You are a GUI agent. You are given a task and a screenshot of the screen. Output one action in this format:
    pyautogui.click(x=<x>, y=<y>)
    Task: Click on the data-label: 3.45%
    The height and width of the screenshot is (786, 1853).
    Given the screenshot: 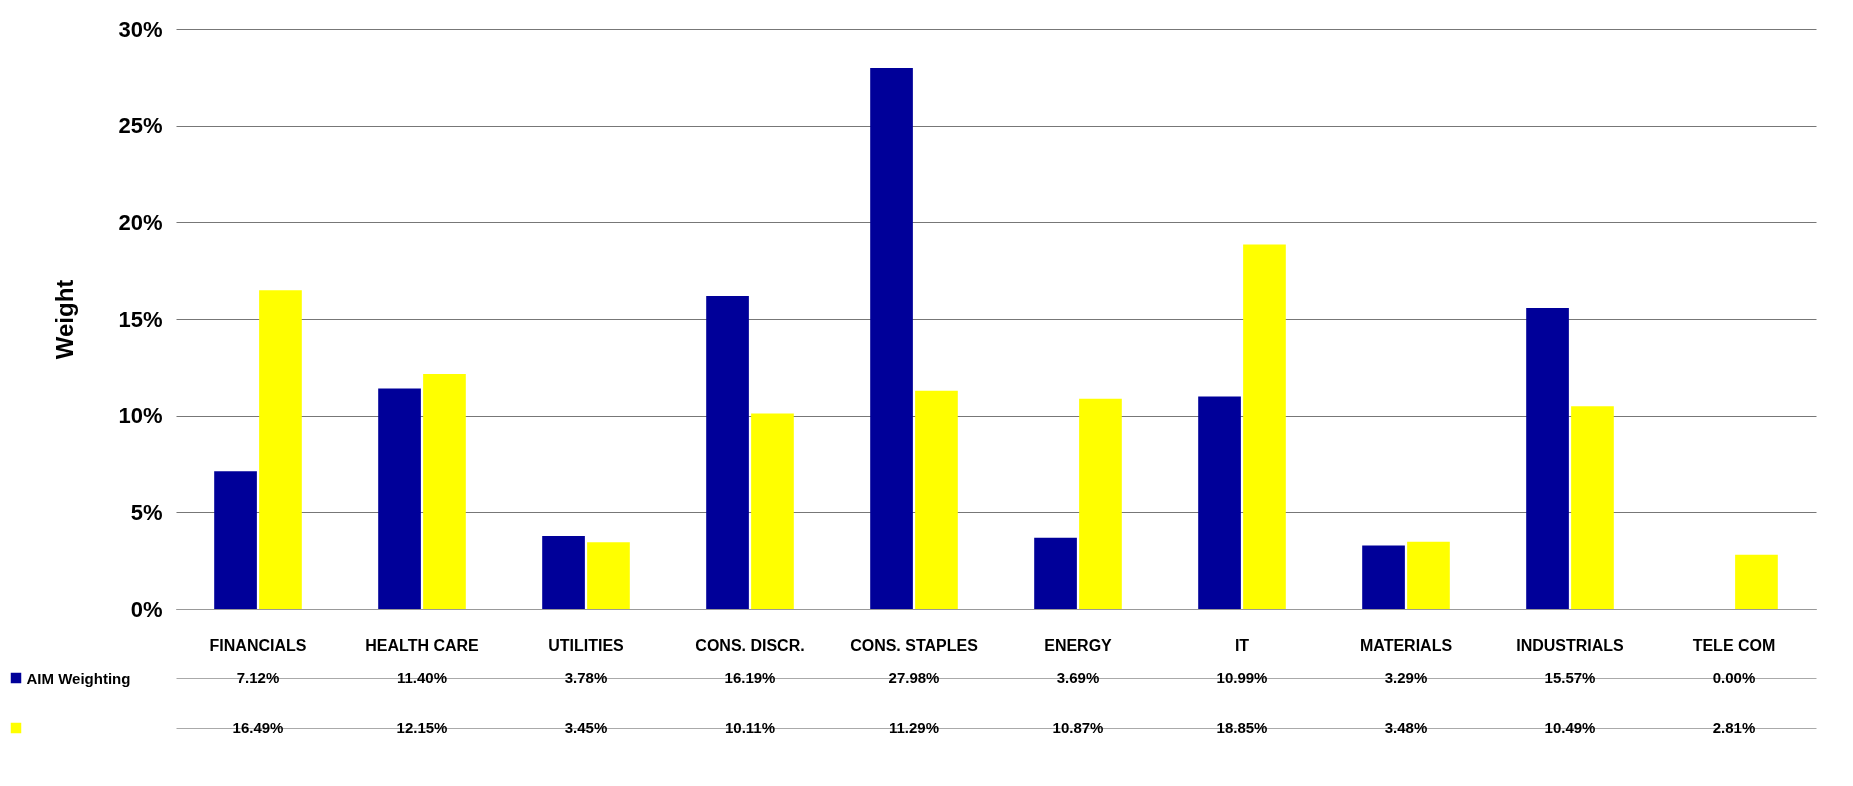 What is the action you would take?
    pyautogui.click(x=586, y=727)
    